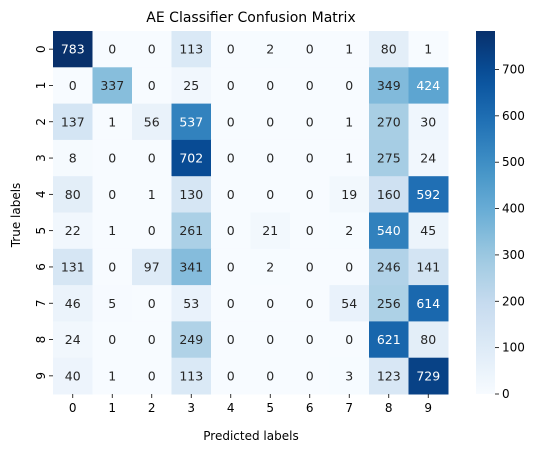 The image size is (539, 453). I want to click on y-tick-label-9: 9, so click(41, 376).